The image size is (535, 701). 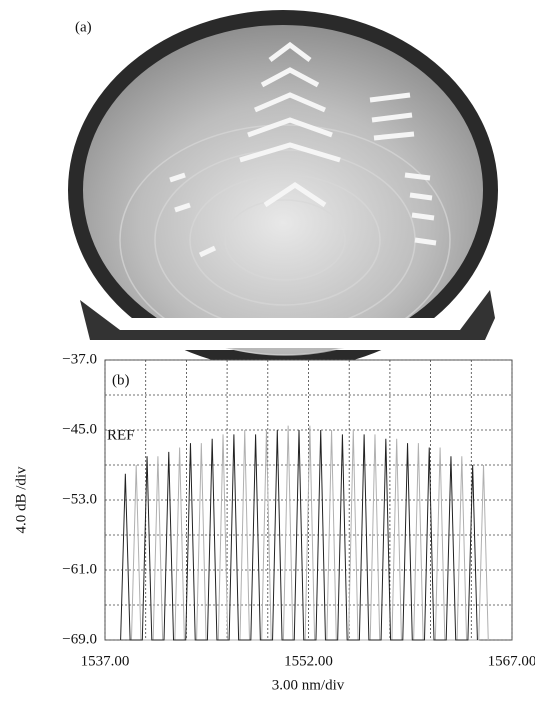 What do you see at coordinates (79, 359) in the screenshot?
I see `y-tick-label: −37.0` at bounding box center [79, 359].